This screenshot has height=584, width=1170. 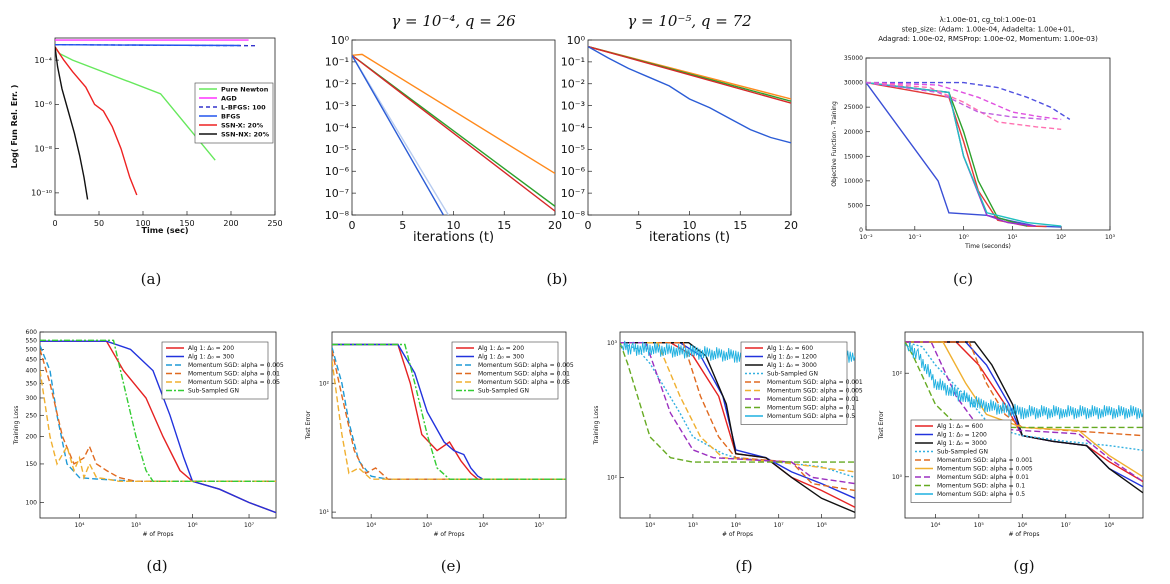 What do you see at coordinates (834, 144) in the screenshot?
I see `y-axis-label: Objective Function - Training` at bounding box center [834, 144].